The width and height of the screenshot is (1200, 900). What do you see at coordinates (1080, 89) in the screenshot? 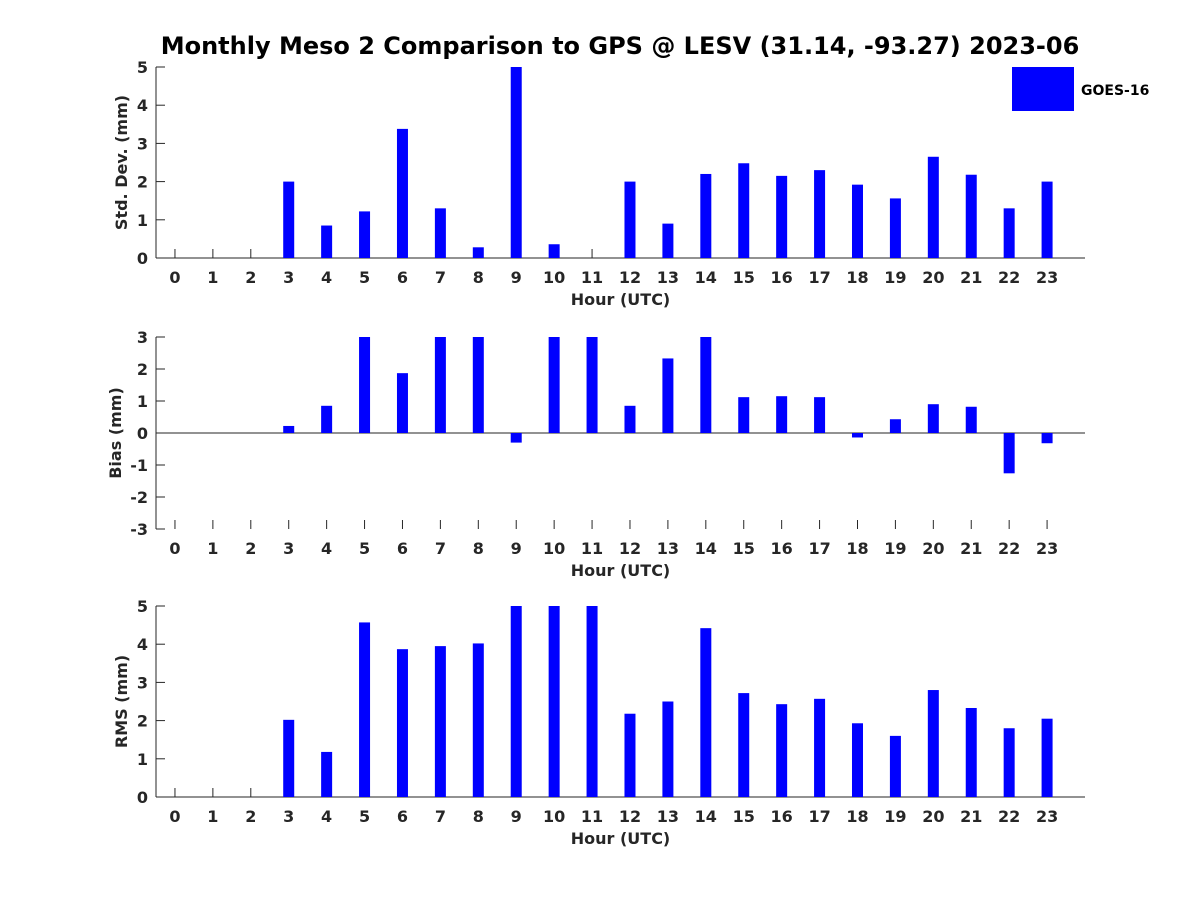
I see `legend: GOES-16` at bounding box center [1080, 89].